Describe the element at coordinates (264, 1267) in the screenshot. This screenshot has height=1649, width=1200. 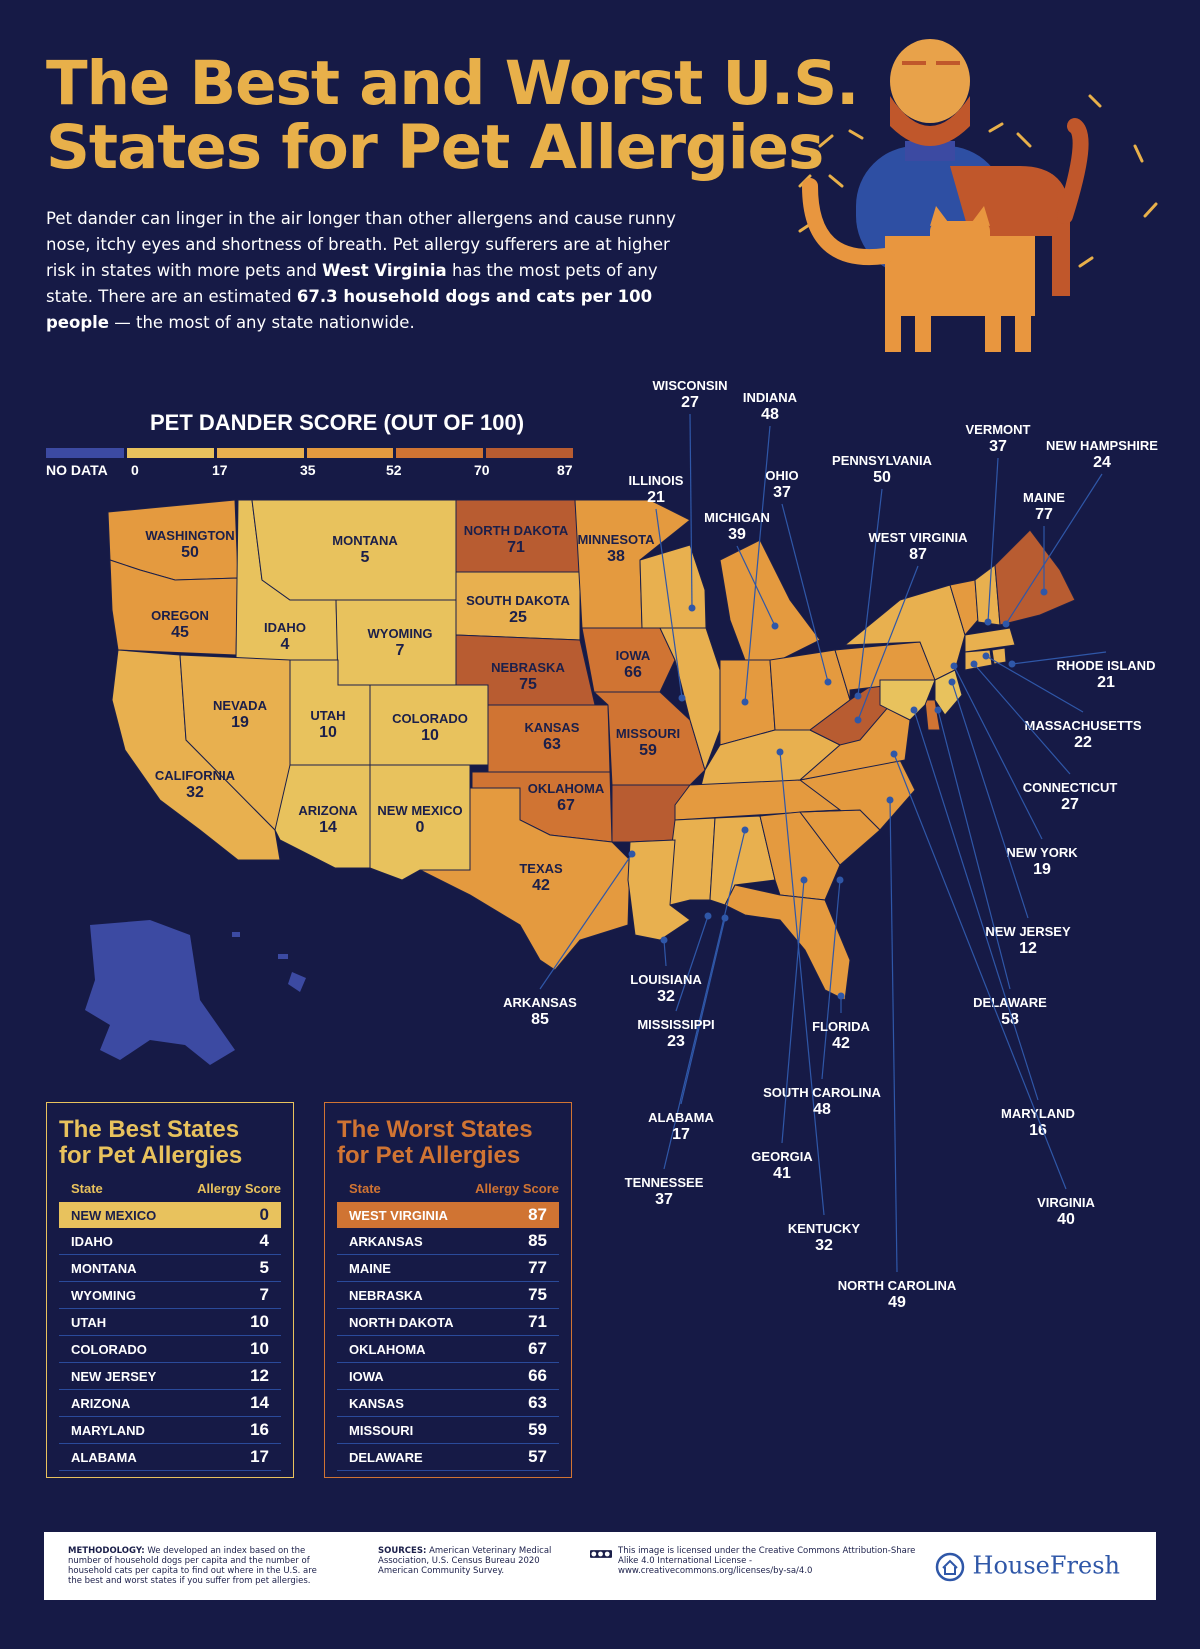
I see `row-score: 5` at that location.